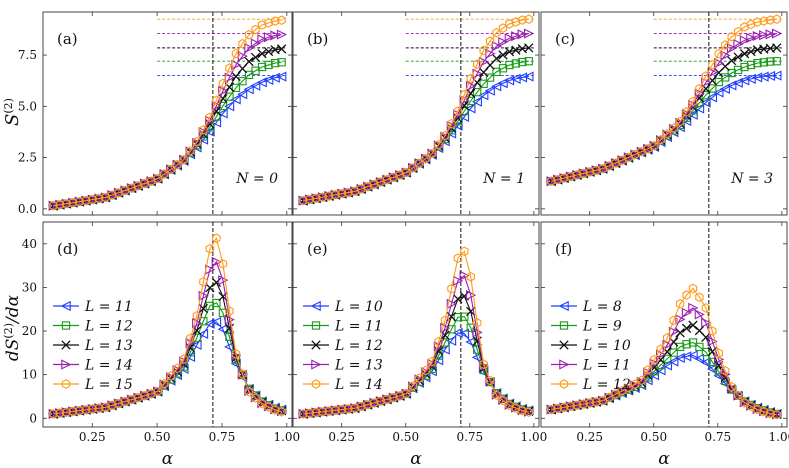 Image resolution: width=789 pixels, height=468 pixels. What do you see at coordinates (29, 244) in the screenshot?
I see `y-tick-label: 40` at bounding box center [29, 244].